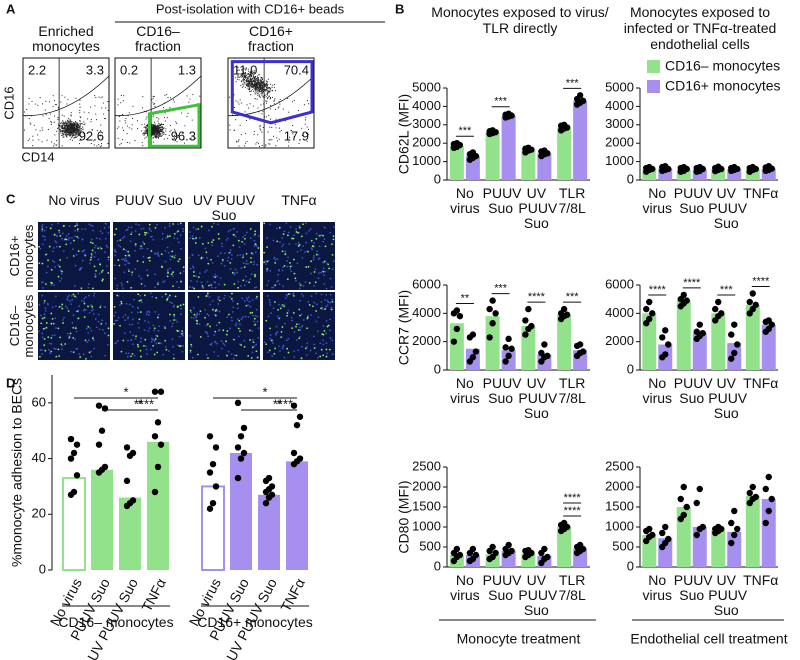 This screenshot has width=800, height=660. What do you see at coordinates (271, 96) in the screenshot?
I see `gate-curve` at bounding box center [271, 96].